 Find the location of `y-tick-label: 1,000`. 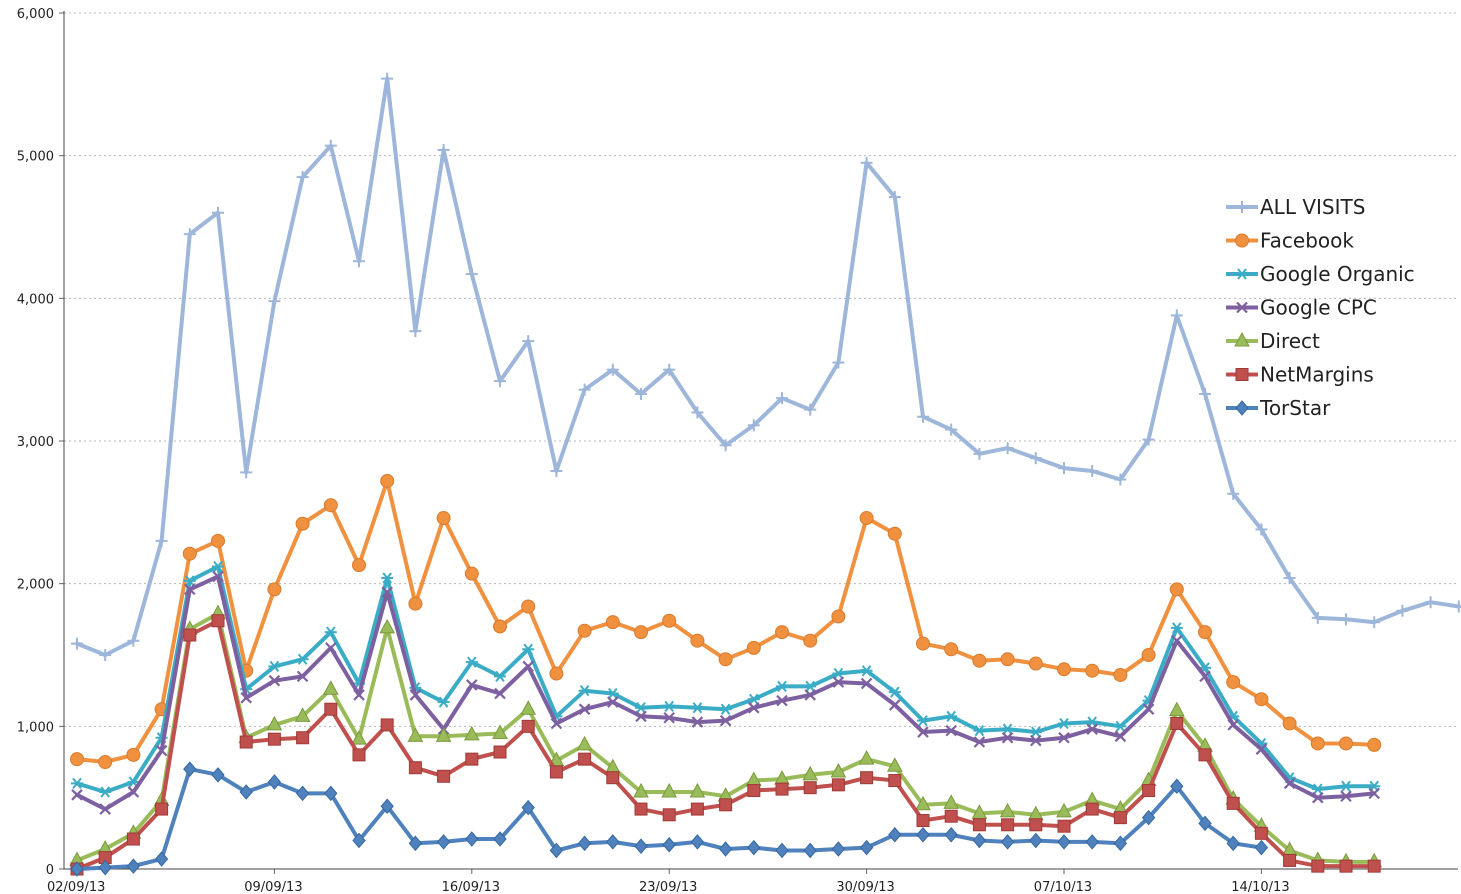

y-tick-label: 1,000 is located at coordinates (35, 727).